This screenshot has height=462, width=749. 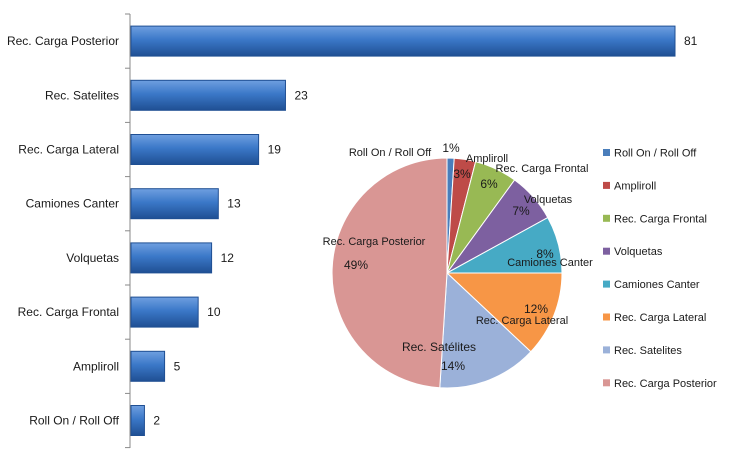 I want to click on bar-data-label: 19, so click(x=275, y=150).